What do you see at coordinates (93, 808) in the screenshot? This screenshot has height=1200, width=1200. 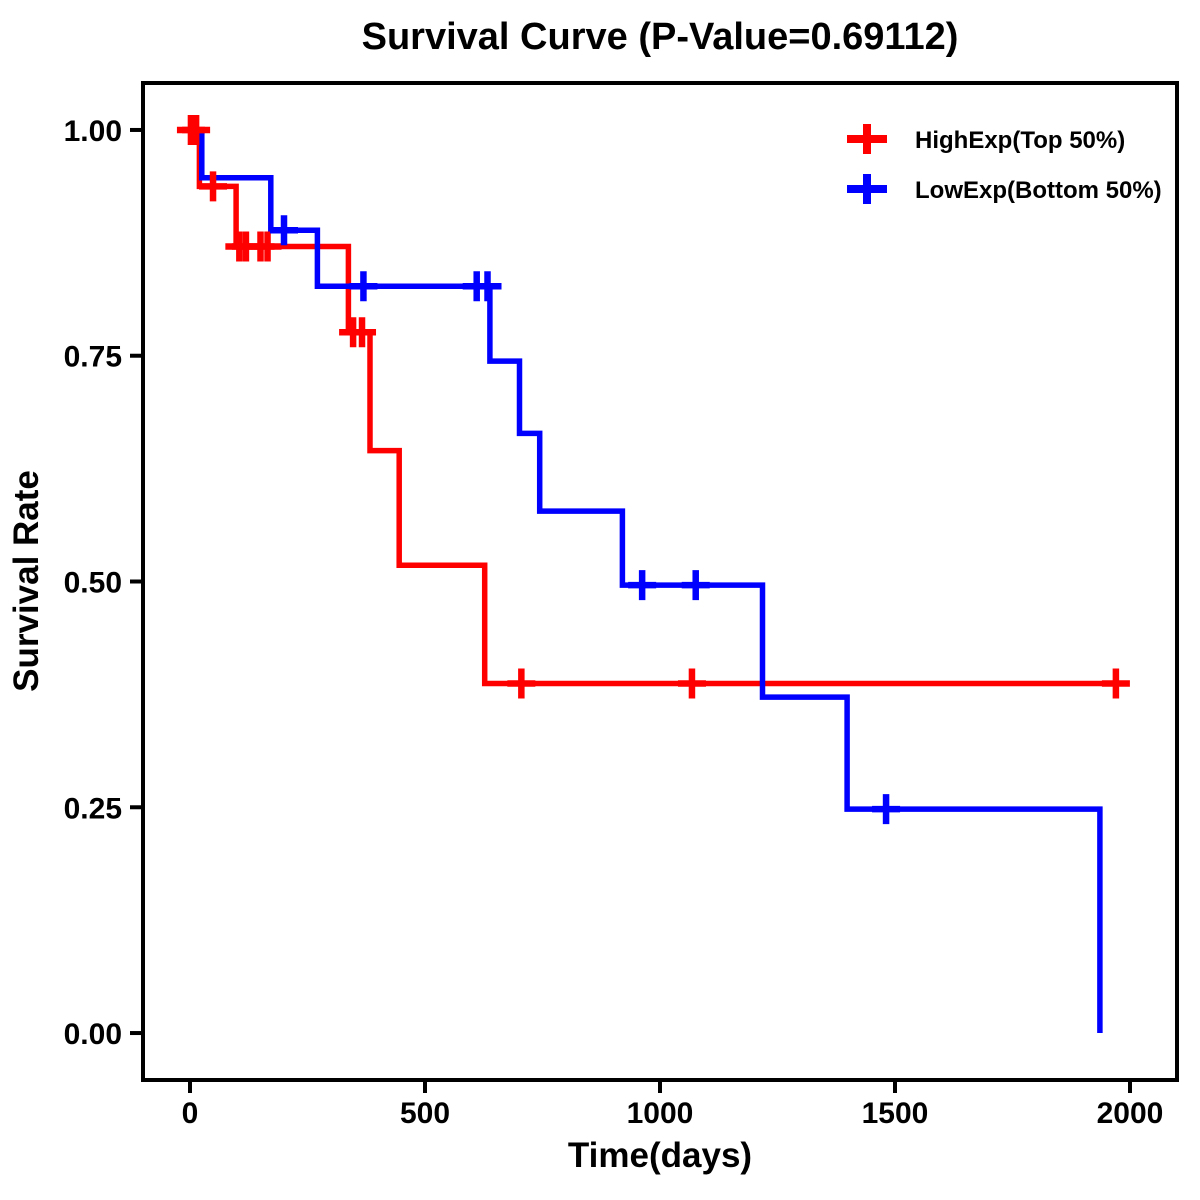 I see `y-tick-label: 0.25` at bounding box center [93, 808].